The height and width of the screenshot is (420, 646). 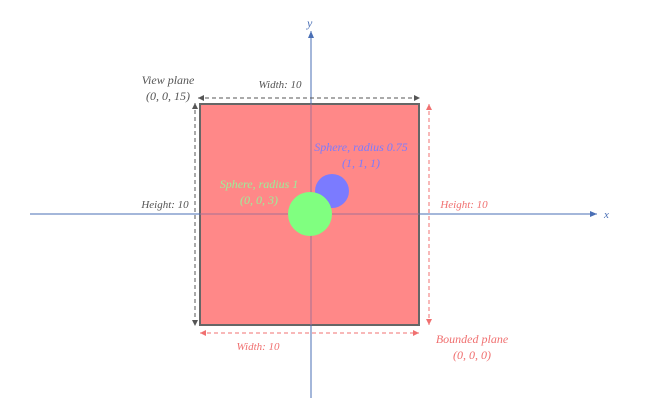 I want to click on bounded-plane-height-label: Height: 10, so click(x=463, y=205).